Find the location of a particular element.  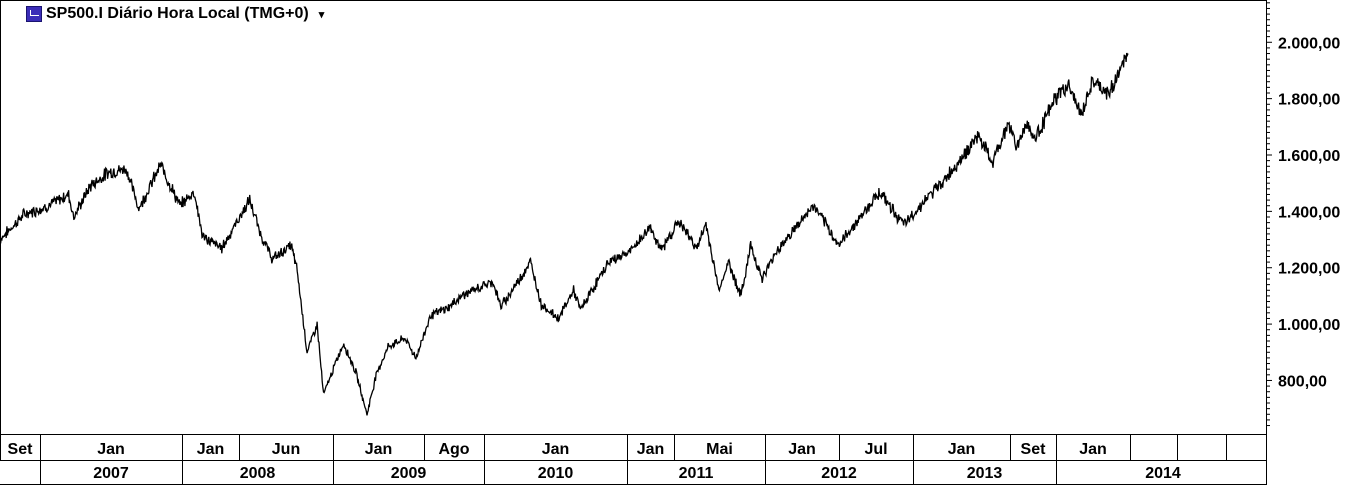

cfd-symbol-icon is located at coordinates (34, 14).